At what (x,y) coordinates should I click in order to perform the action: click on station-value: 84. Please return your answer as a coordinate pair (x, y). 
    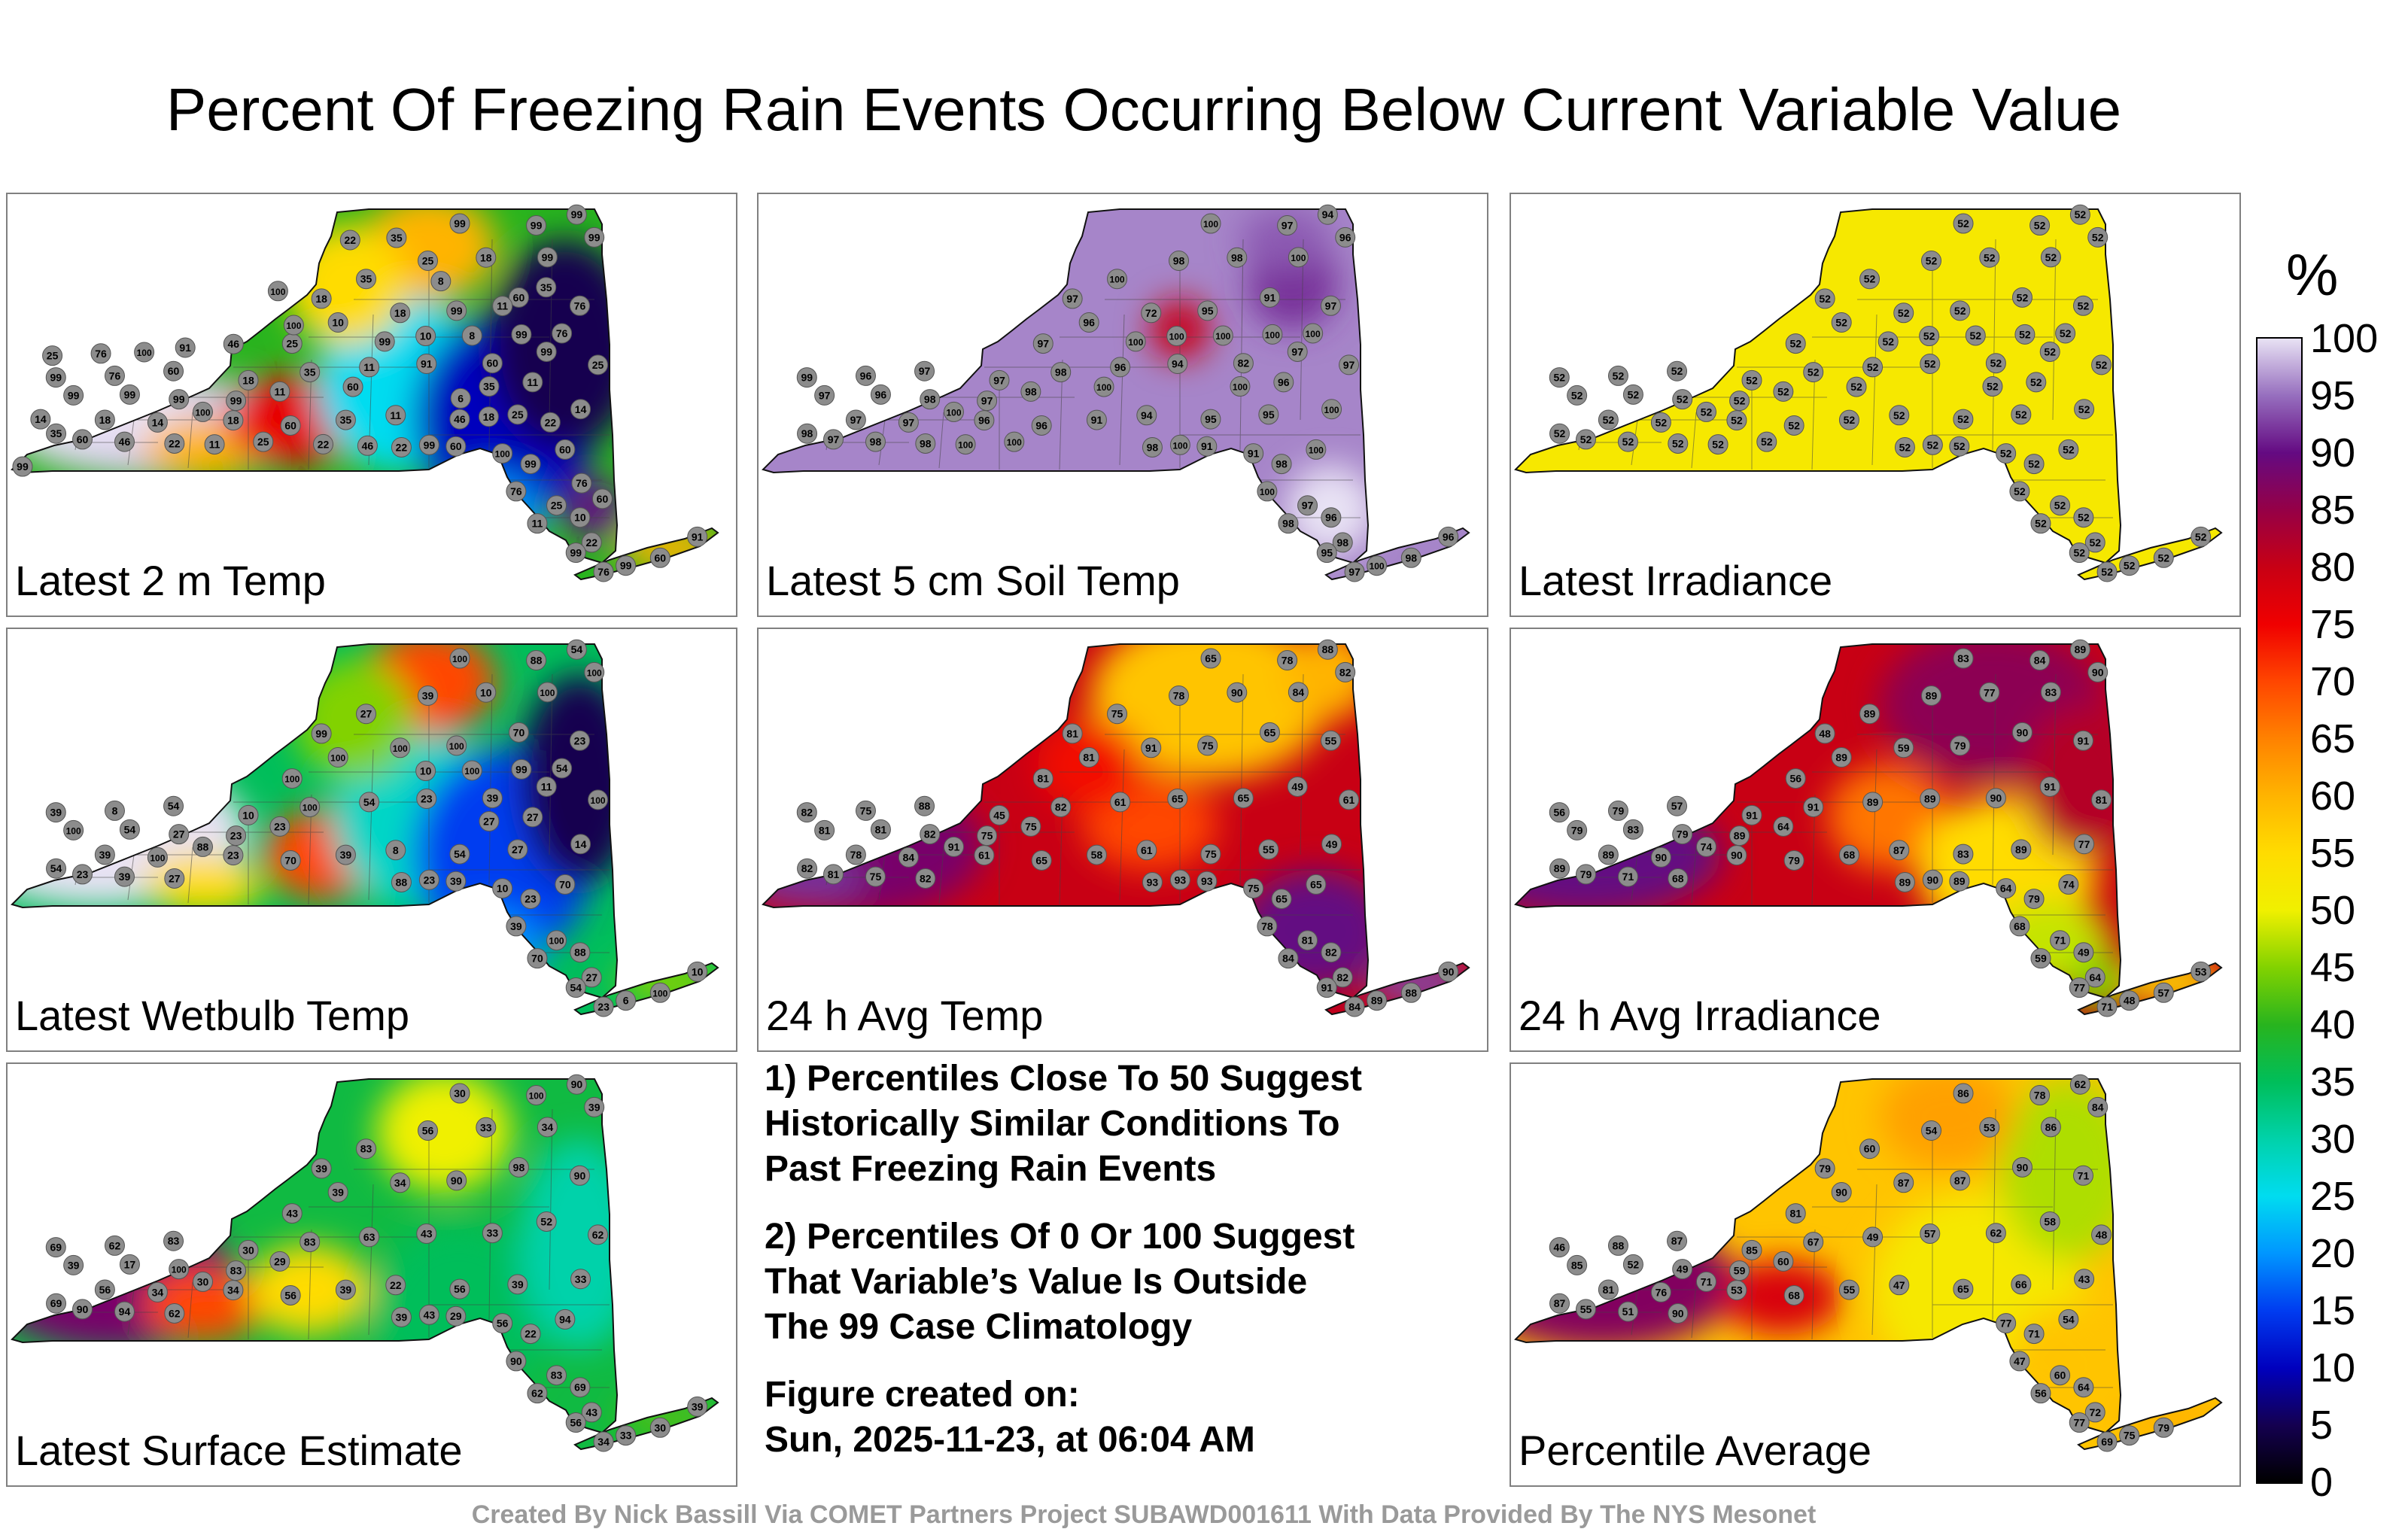
    Looking at the image, I should click on (909, 857).